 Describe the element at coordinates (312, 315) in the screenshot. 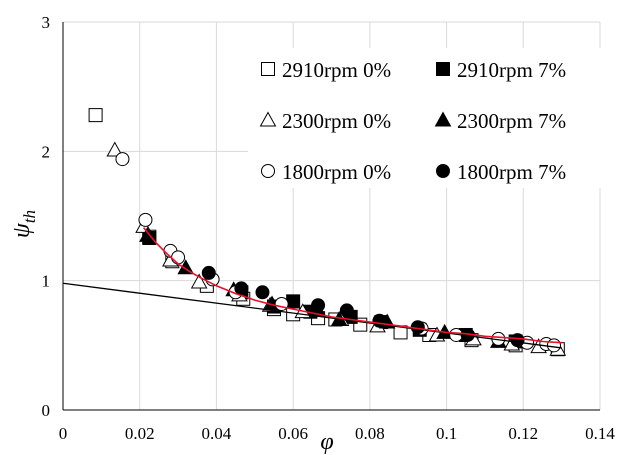

I see `tangent-line` at that location.